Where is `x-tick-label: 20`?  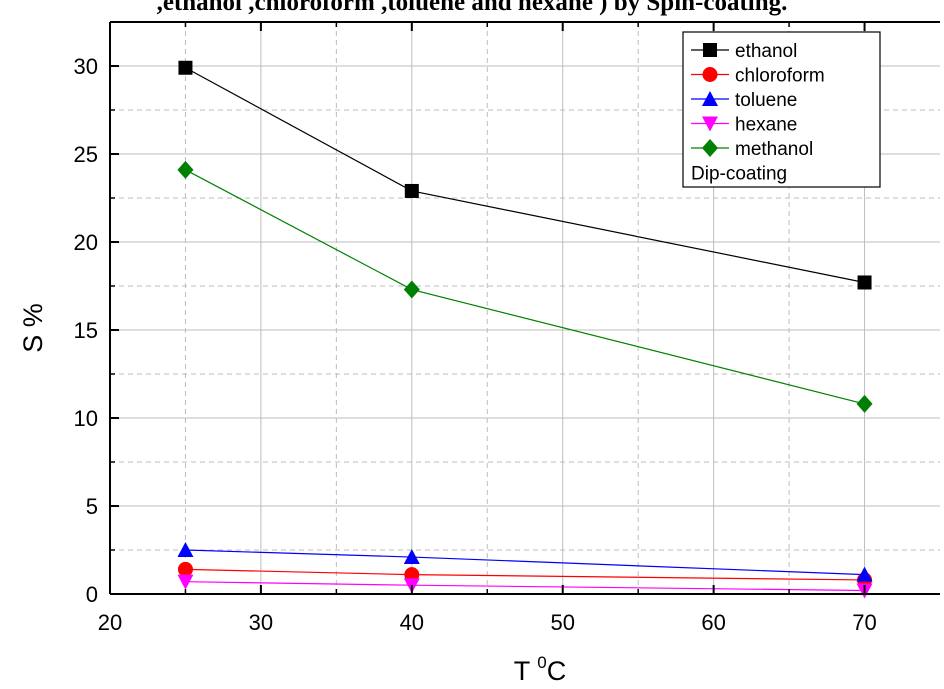
x-tick-label: 20 is located at coordinates (110, 622).